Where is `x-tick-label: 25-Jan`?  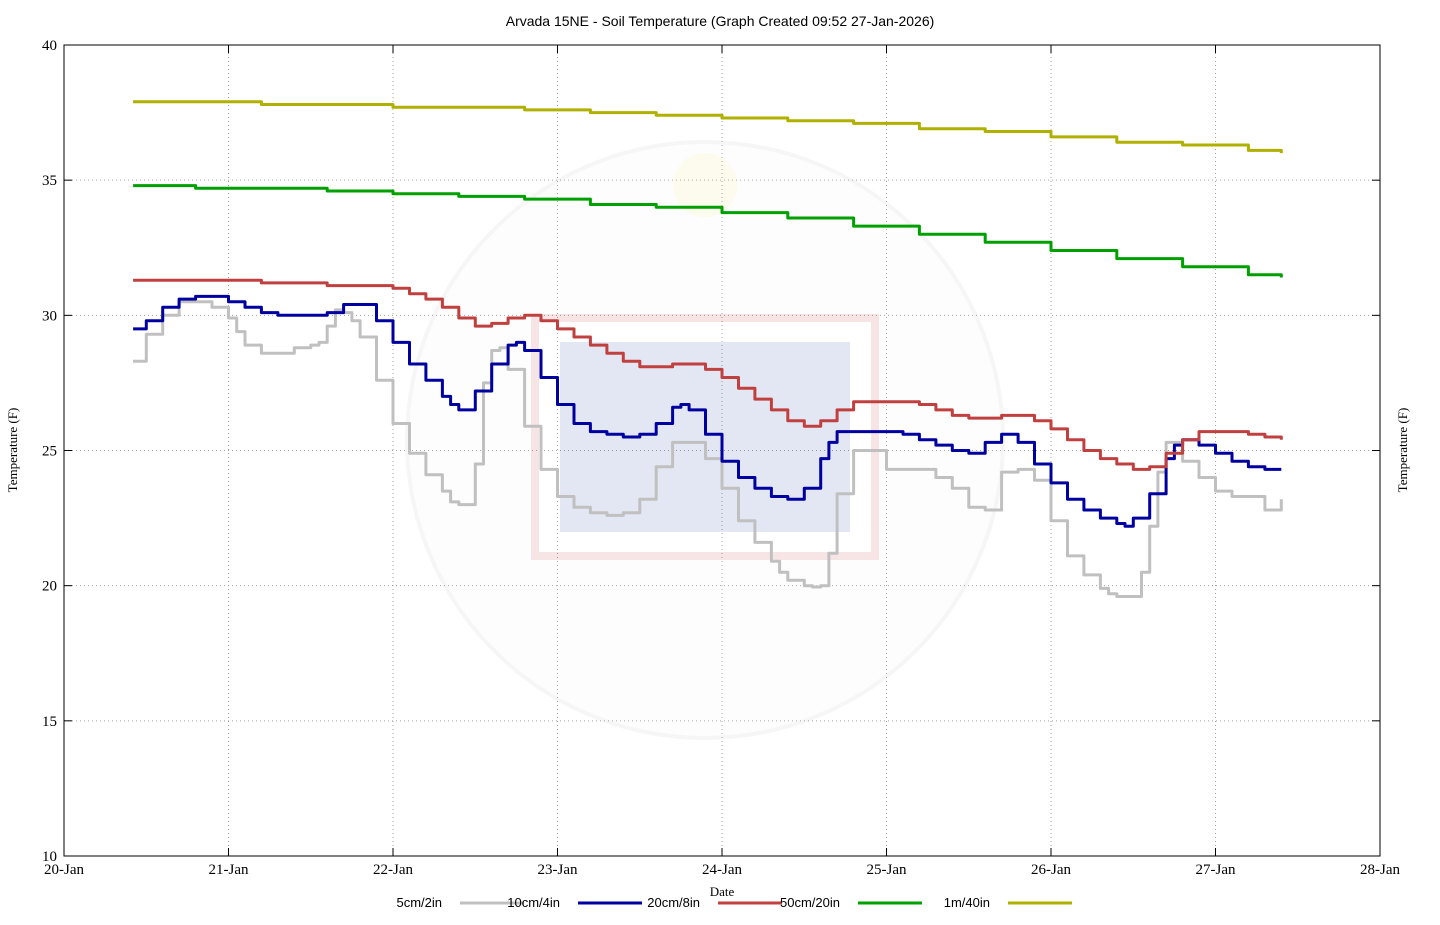 x-tick-label: 25-Jan is located at coordinates (887, 870).